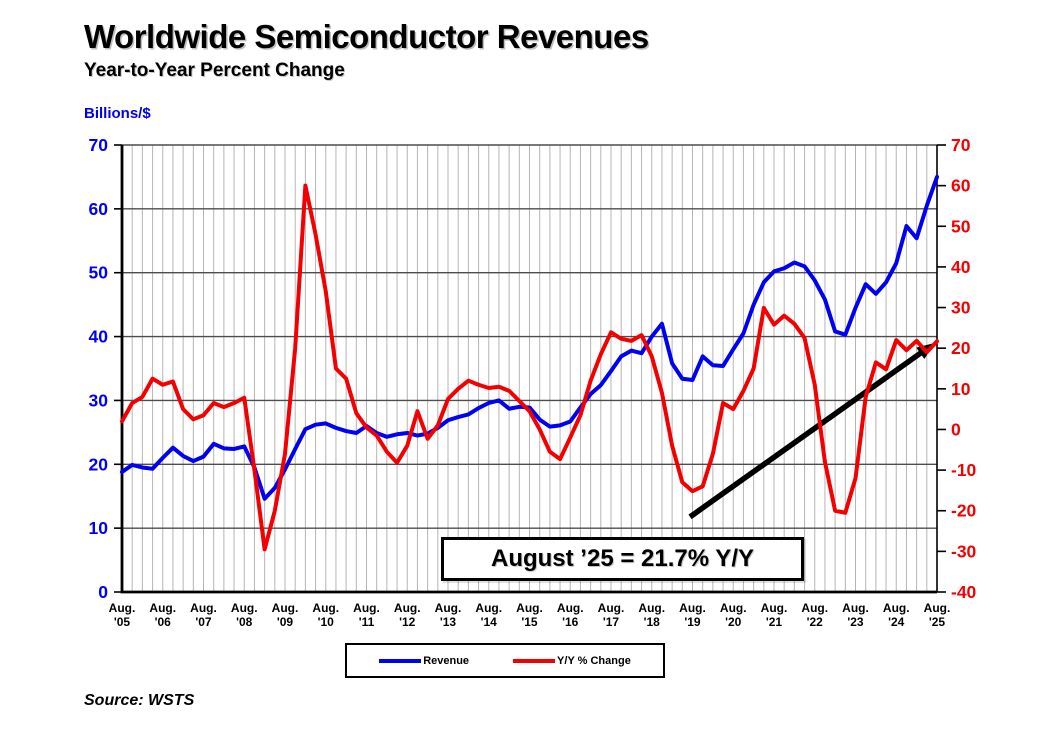 The height and width of the screenshot is (741, 1053). I want to click on x-axis-tick-year: '23, so click(855, 622).